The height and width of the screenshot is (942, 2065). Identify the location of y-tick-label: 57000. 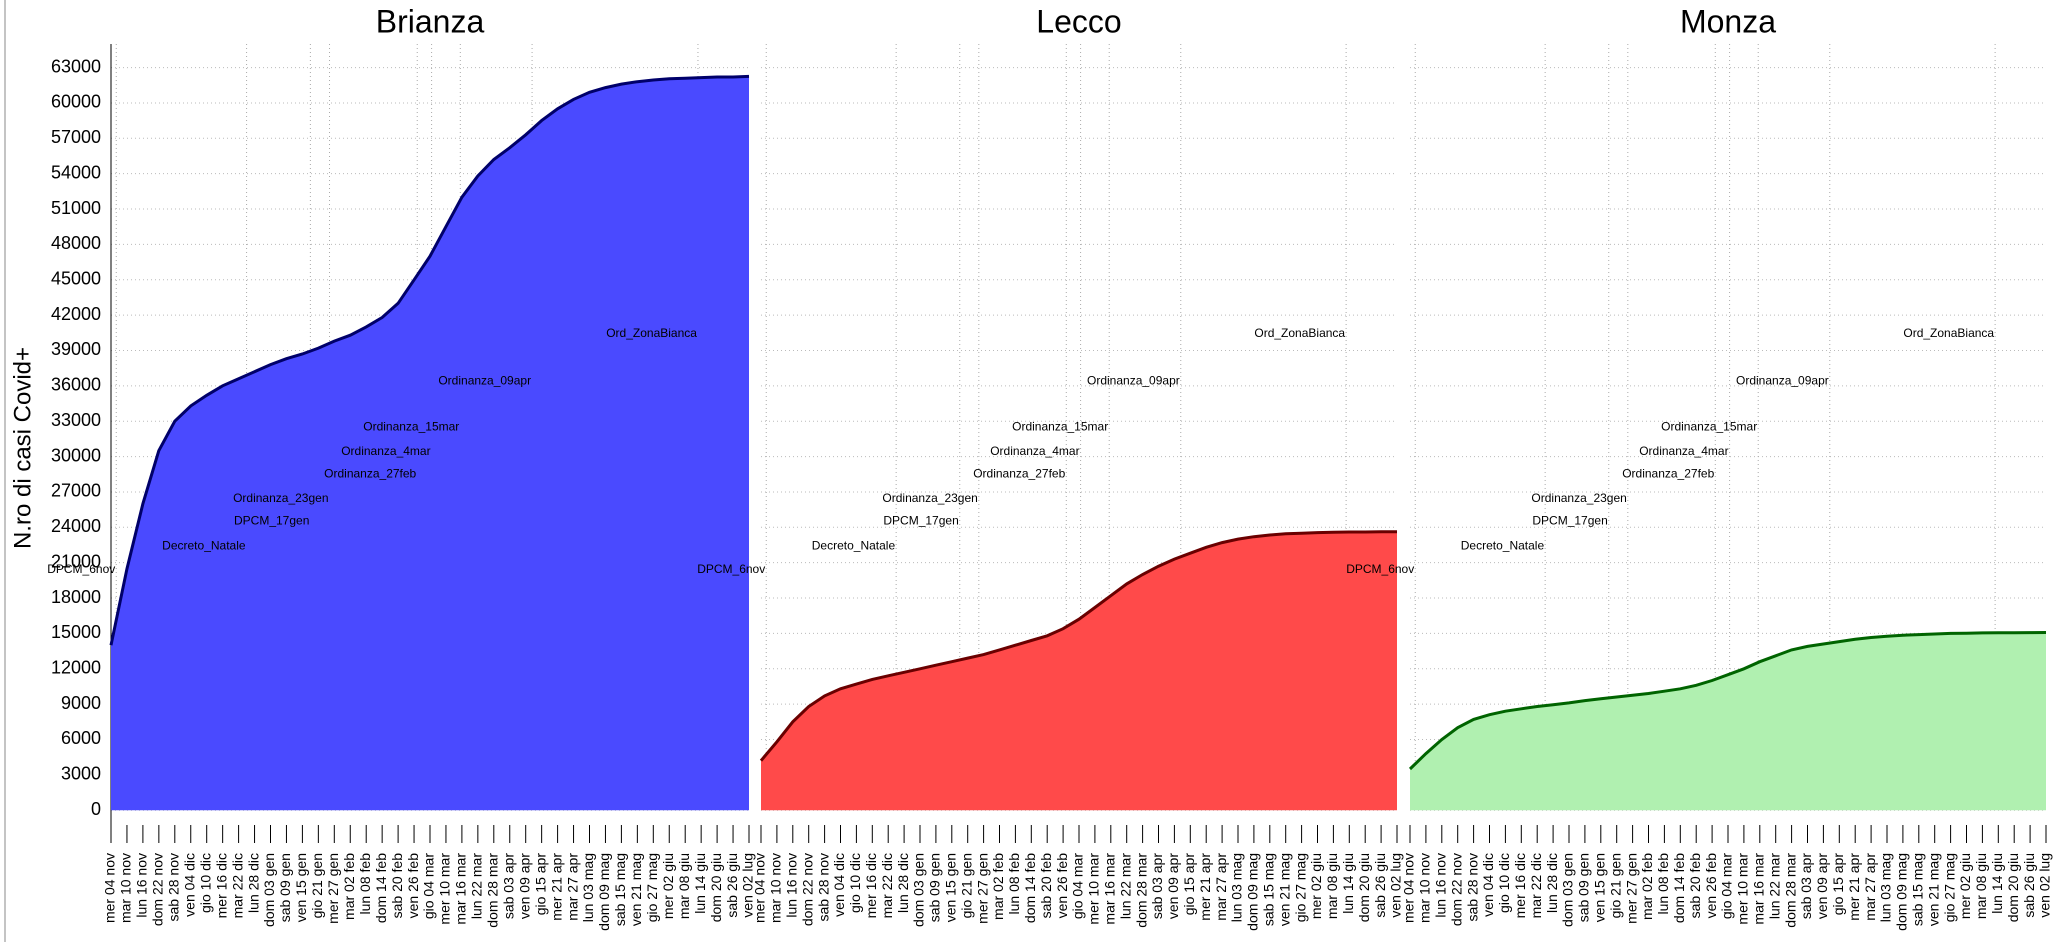
(76, 137).